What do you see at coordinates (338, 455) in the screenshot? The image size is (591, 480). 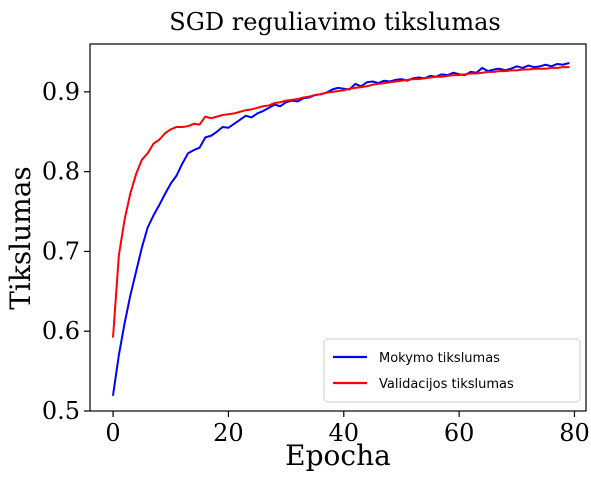 I see `x-axis-label: Epocha` at bounding box center [338, 455].